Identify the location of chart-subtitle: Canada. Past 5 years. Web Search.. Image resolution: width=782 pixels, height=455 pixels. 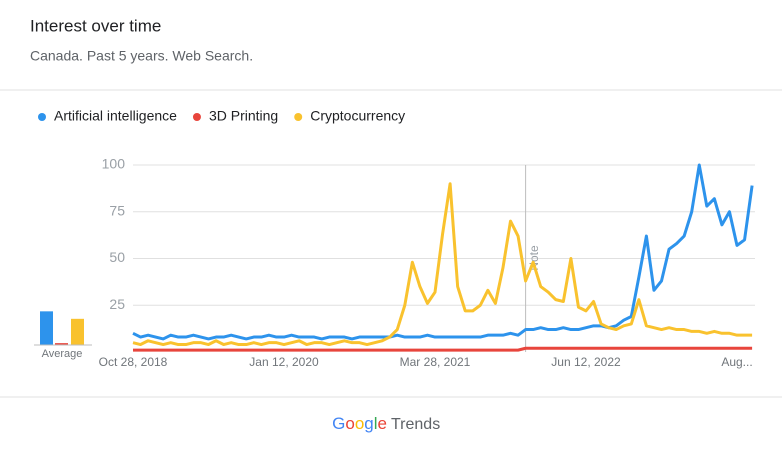
(141, 56).